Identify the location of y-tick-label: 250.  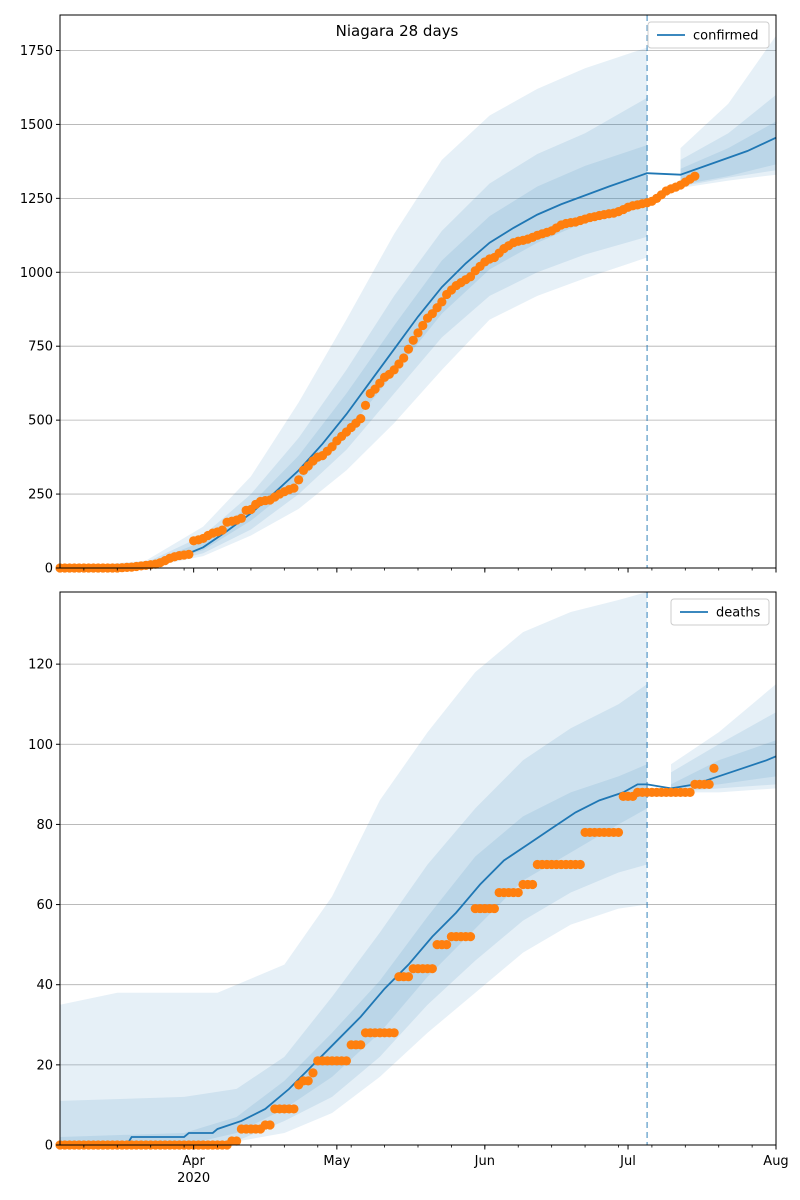
(40, 495).